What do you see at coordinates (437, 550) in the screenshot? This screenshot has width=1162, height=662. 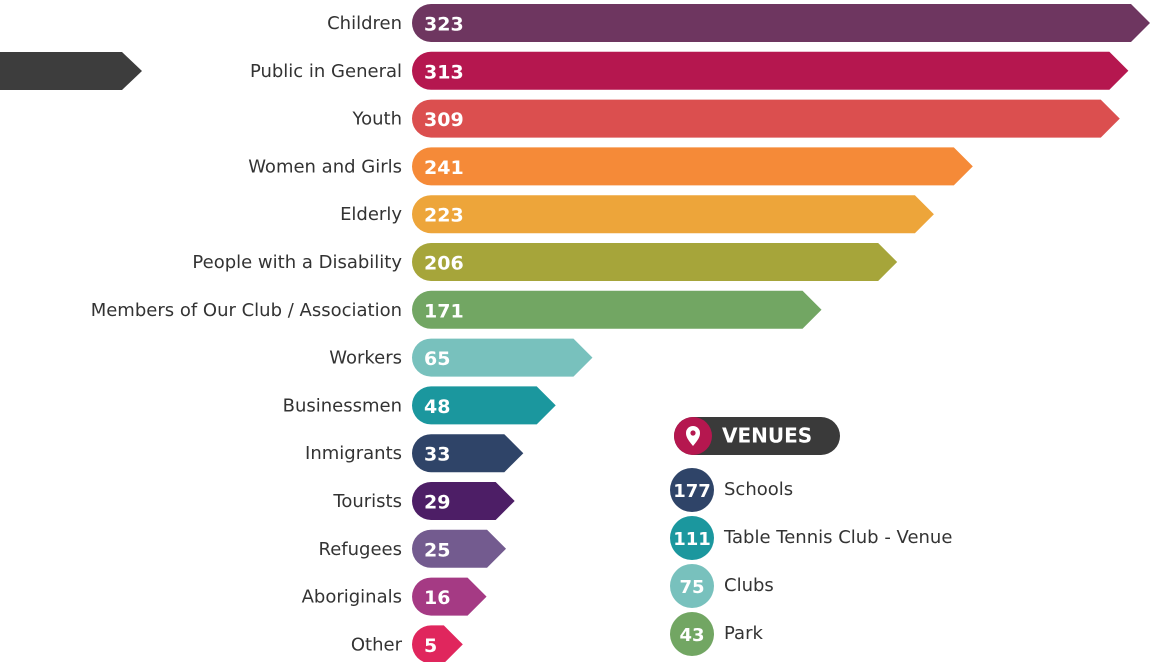 I see `value-label: 25` at bounding box center [437, 550].